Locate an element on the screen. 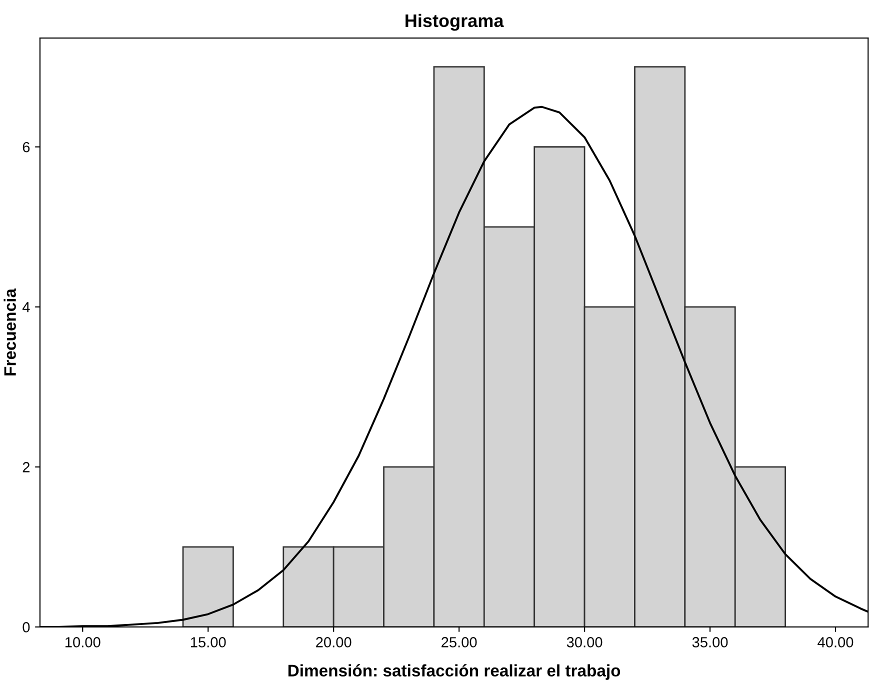 The image size is (869, 692). y-tick-label: 0 is located at coordinates (26, 627).